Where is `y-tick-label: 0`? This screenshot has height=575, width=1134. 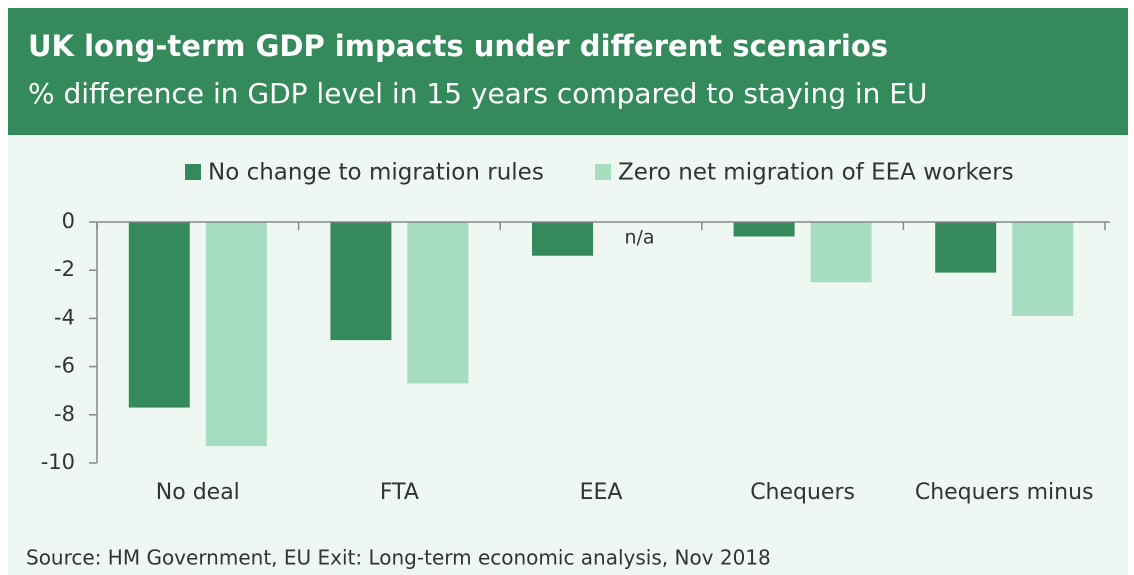 y-tick-label: 0 is located at coordinates (68, 221).